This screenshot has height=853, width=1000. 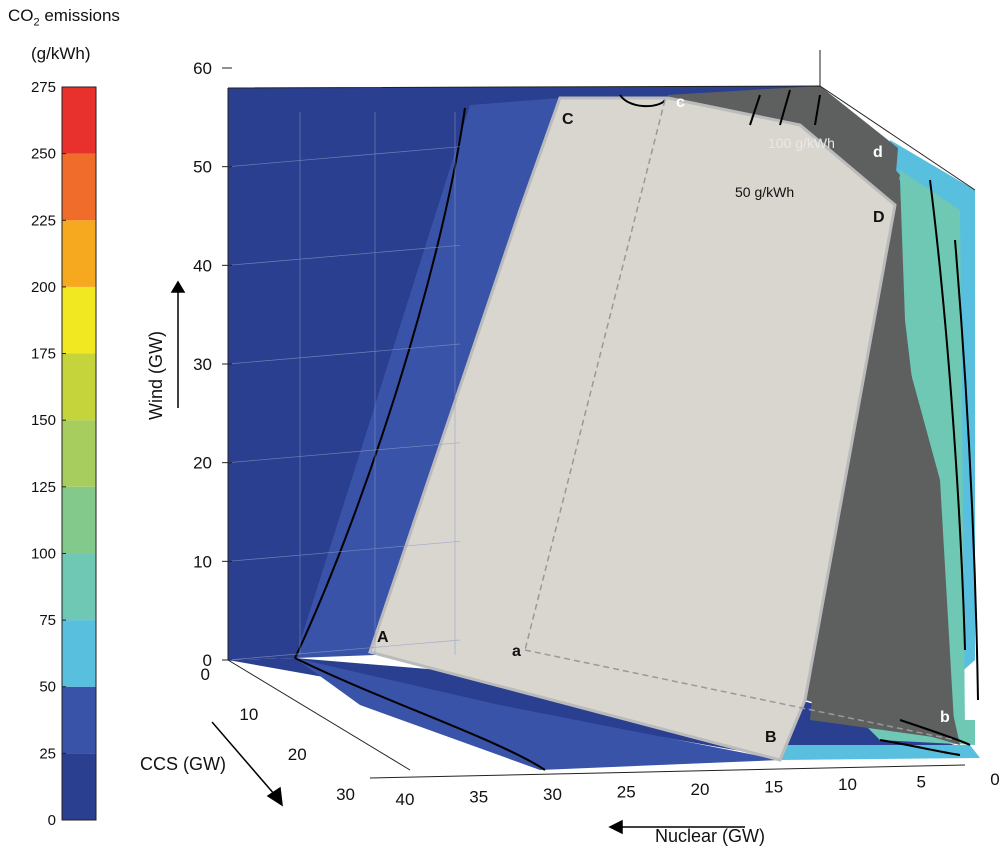 I want to click on colorbar-unit: (g/kWh), so click(x=61, y=53).